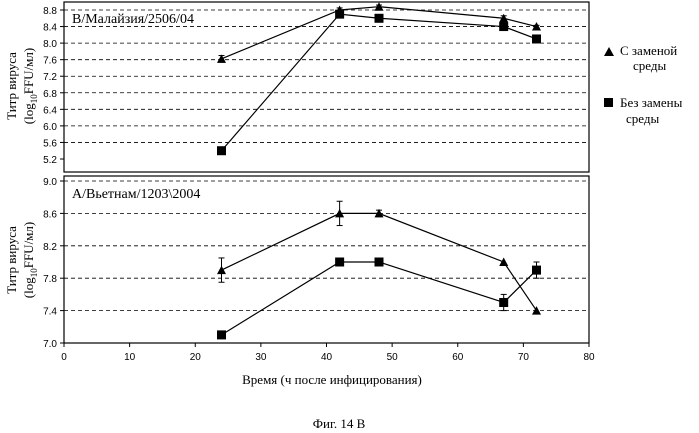  I want to click on y-axis-label-top-line1: Титр вируса, so click(11, 86).